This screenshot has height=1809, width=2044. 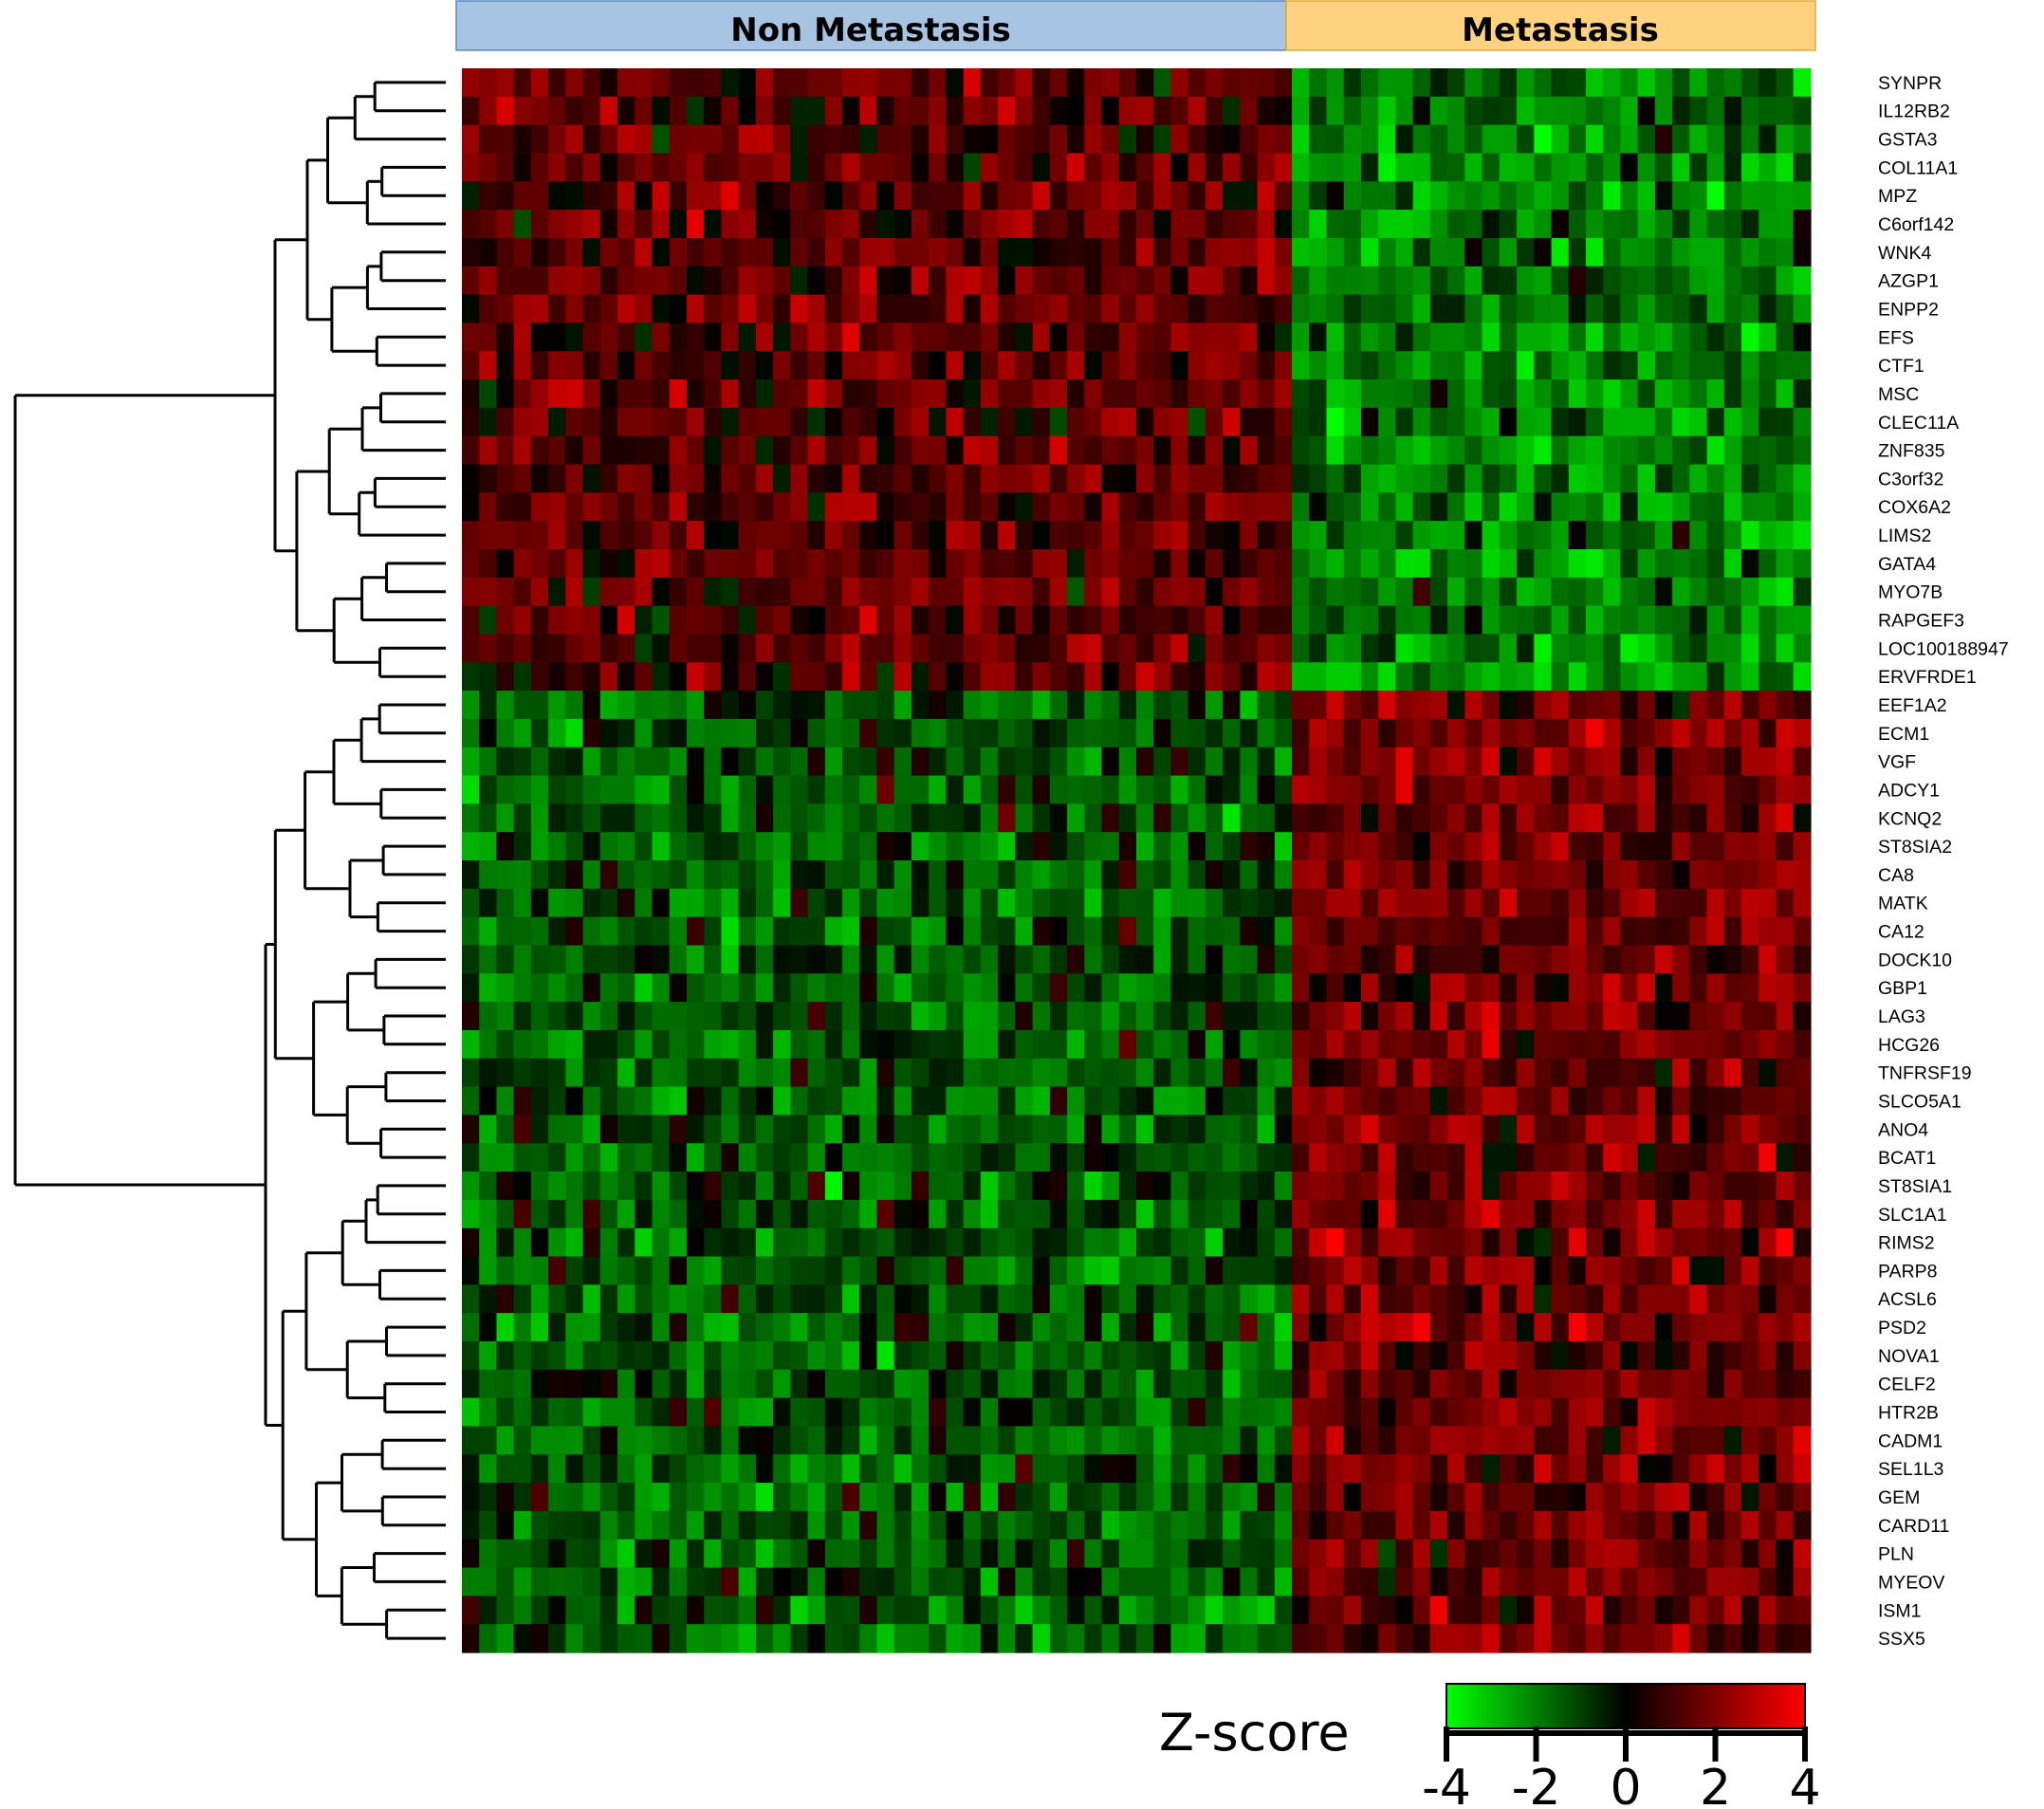 I want to click on gene-label-ca8: CA8, so click(x=1896, y=875).